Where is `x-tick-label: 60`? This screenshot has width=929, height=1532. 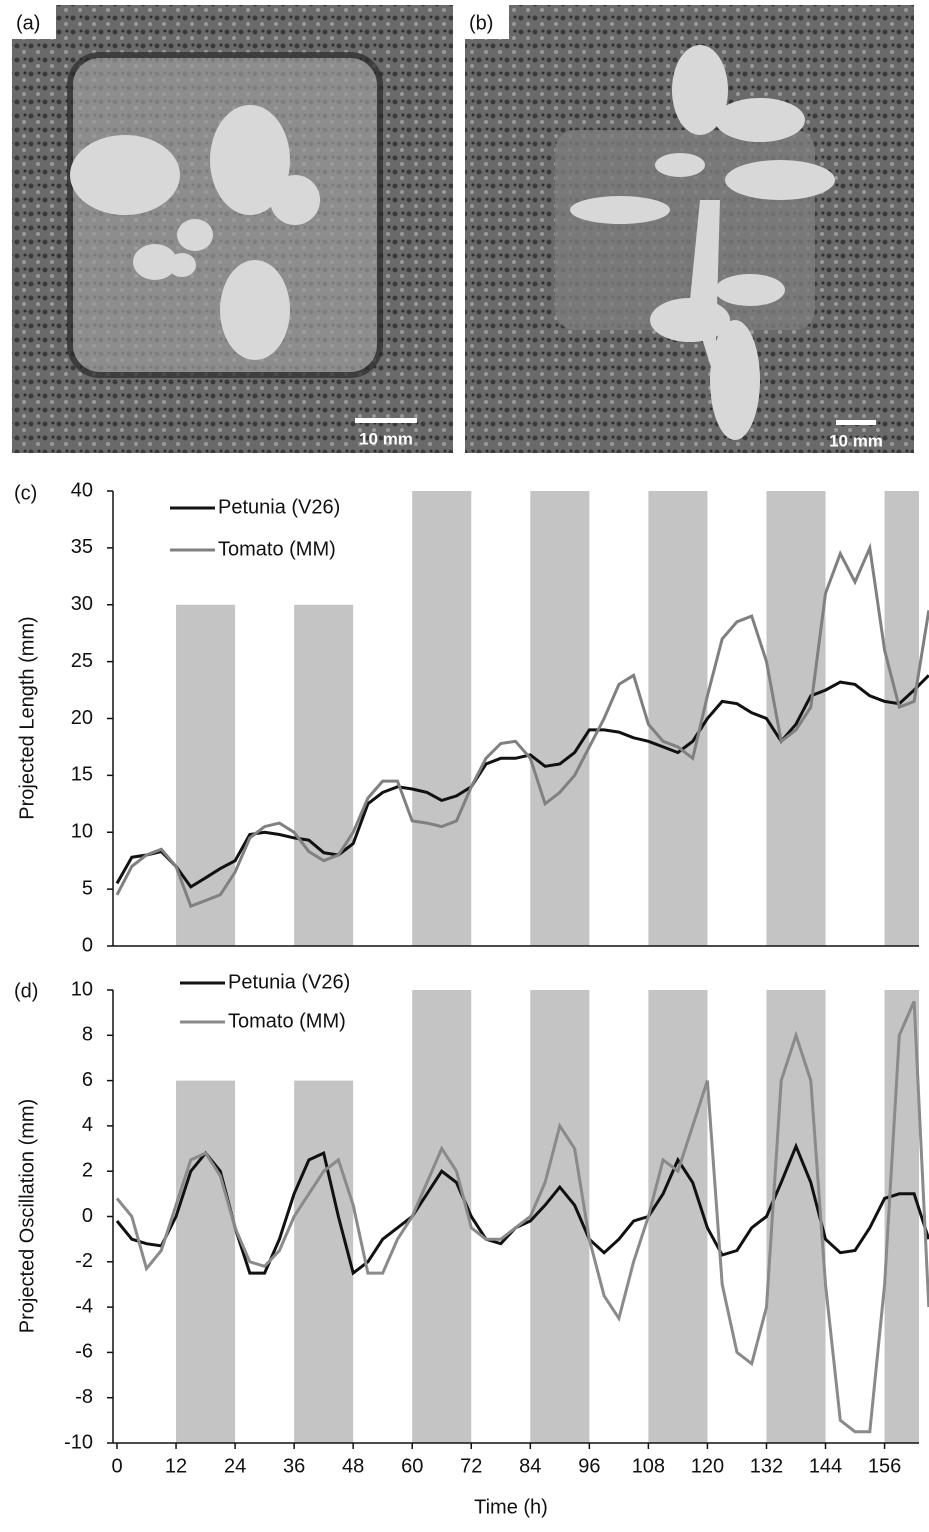 x-tick-label: 60 is located at coordinates (412, 1466).